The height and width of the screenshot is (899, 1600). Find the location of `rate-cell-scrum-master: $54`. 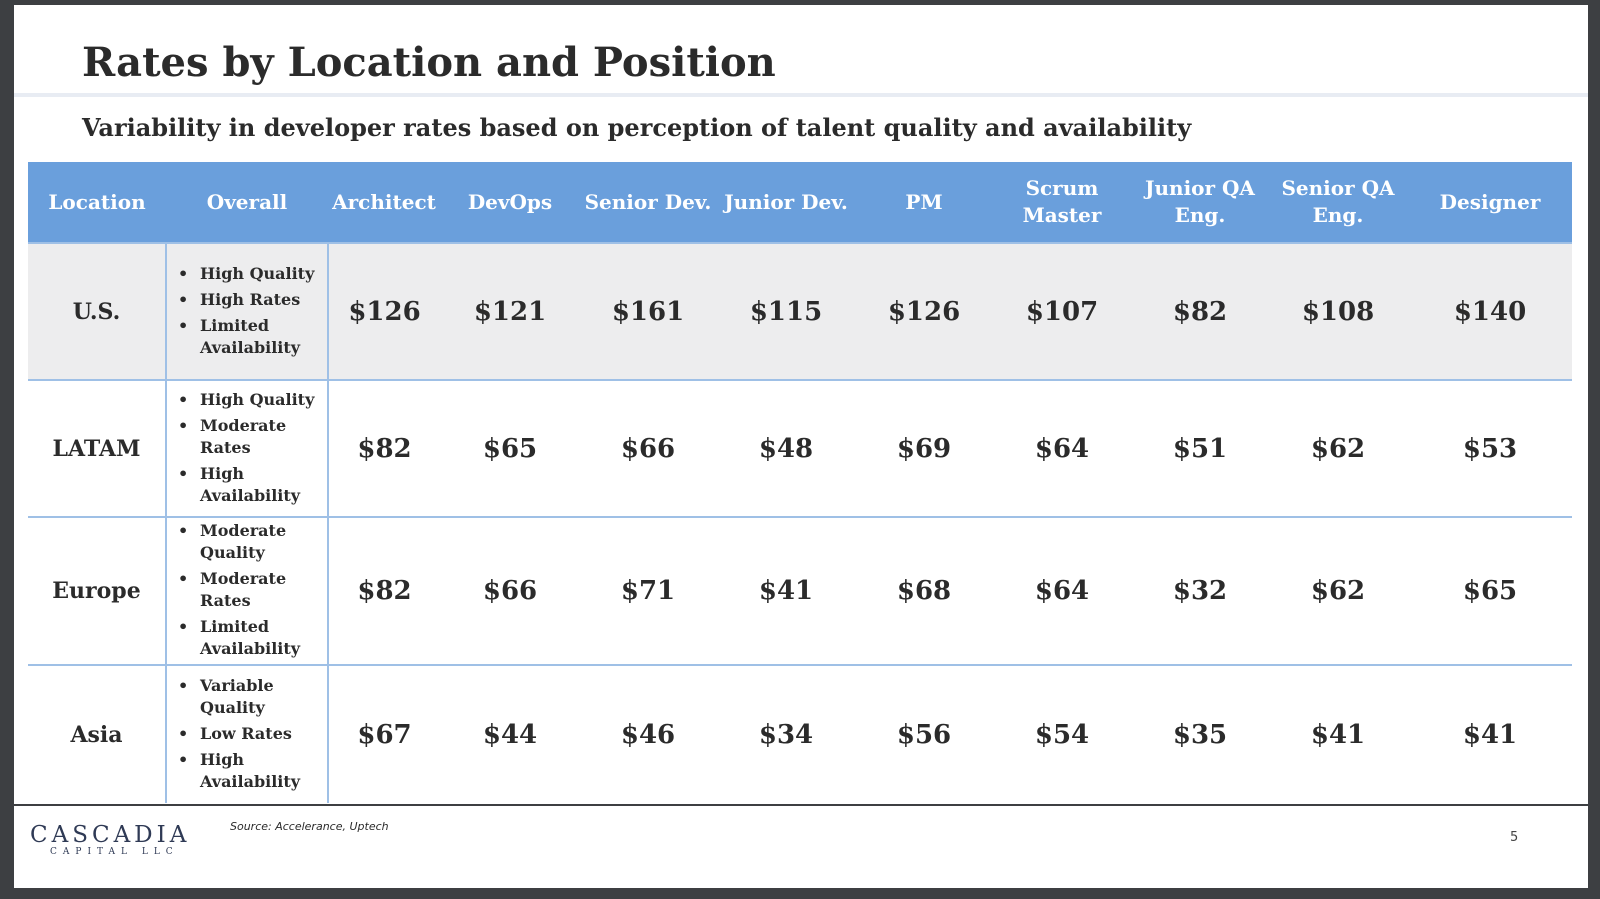

rate-cell-scrum-master: $54 is located at coordinates (1062, 733).